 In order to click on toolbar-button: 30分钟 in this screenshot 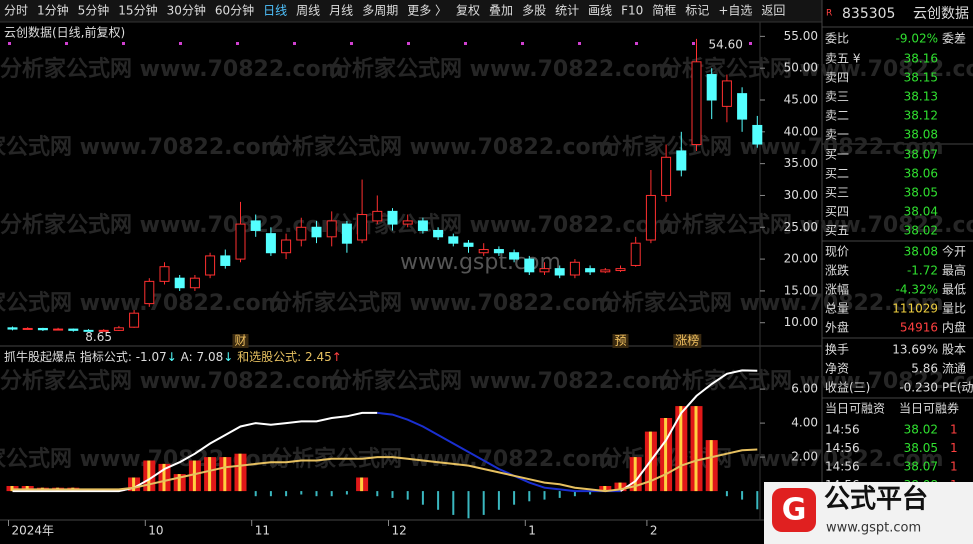, I will do `click(186, 10)`.